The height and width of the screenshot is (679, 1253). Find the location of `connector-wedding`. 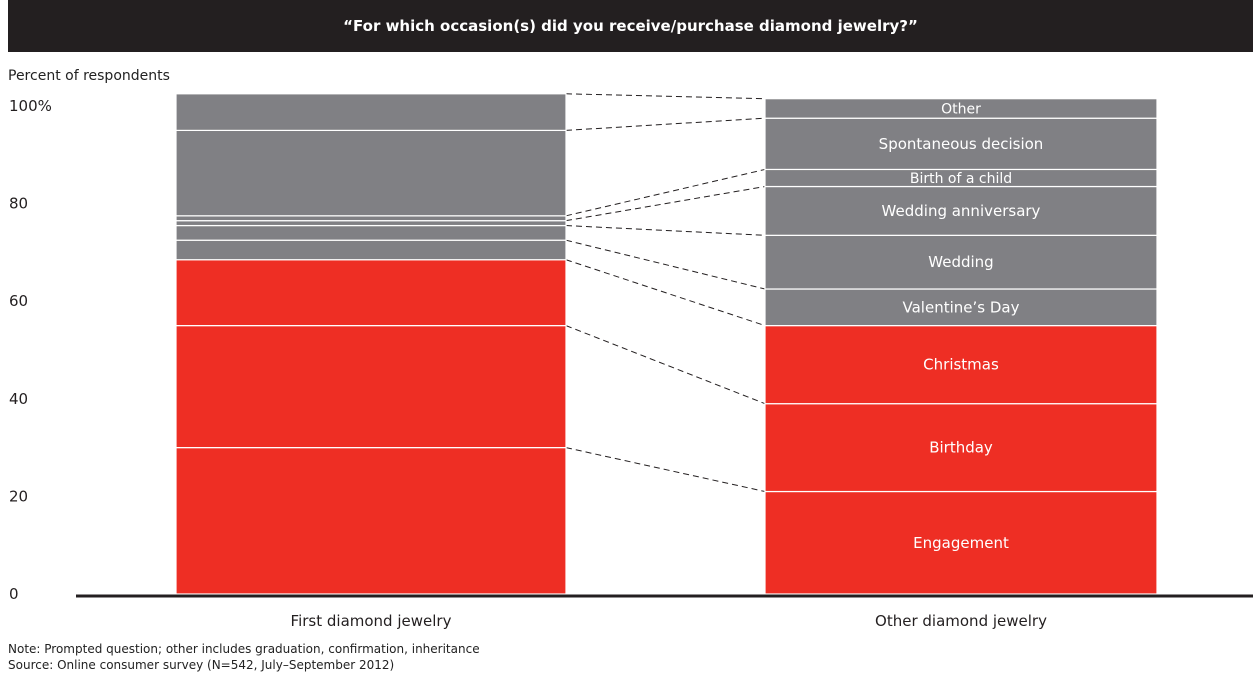

connector-wedding is located at coordinates (665, 230).